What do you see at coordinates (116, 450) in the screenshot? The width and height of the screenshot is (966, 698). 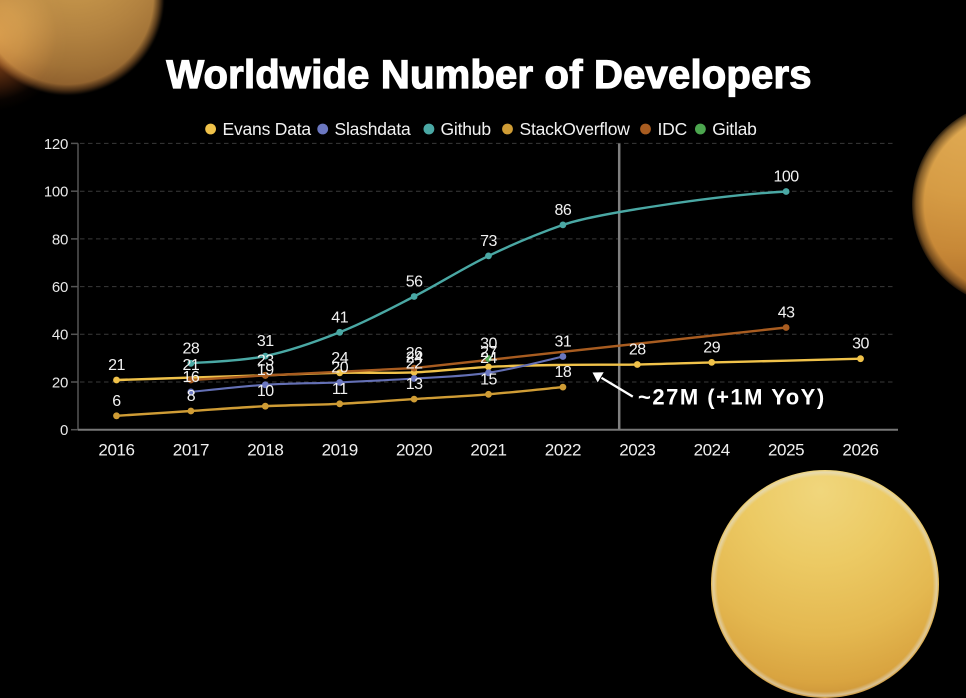 I see `svg-text: 2016` at bounding box center [116, 450].